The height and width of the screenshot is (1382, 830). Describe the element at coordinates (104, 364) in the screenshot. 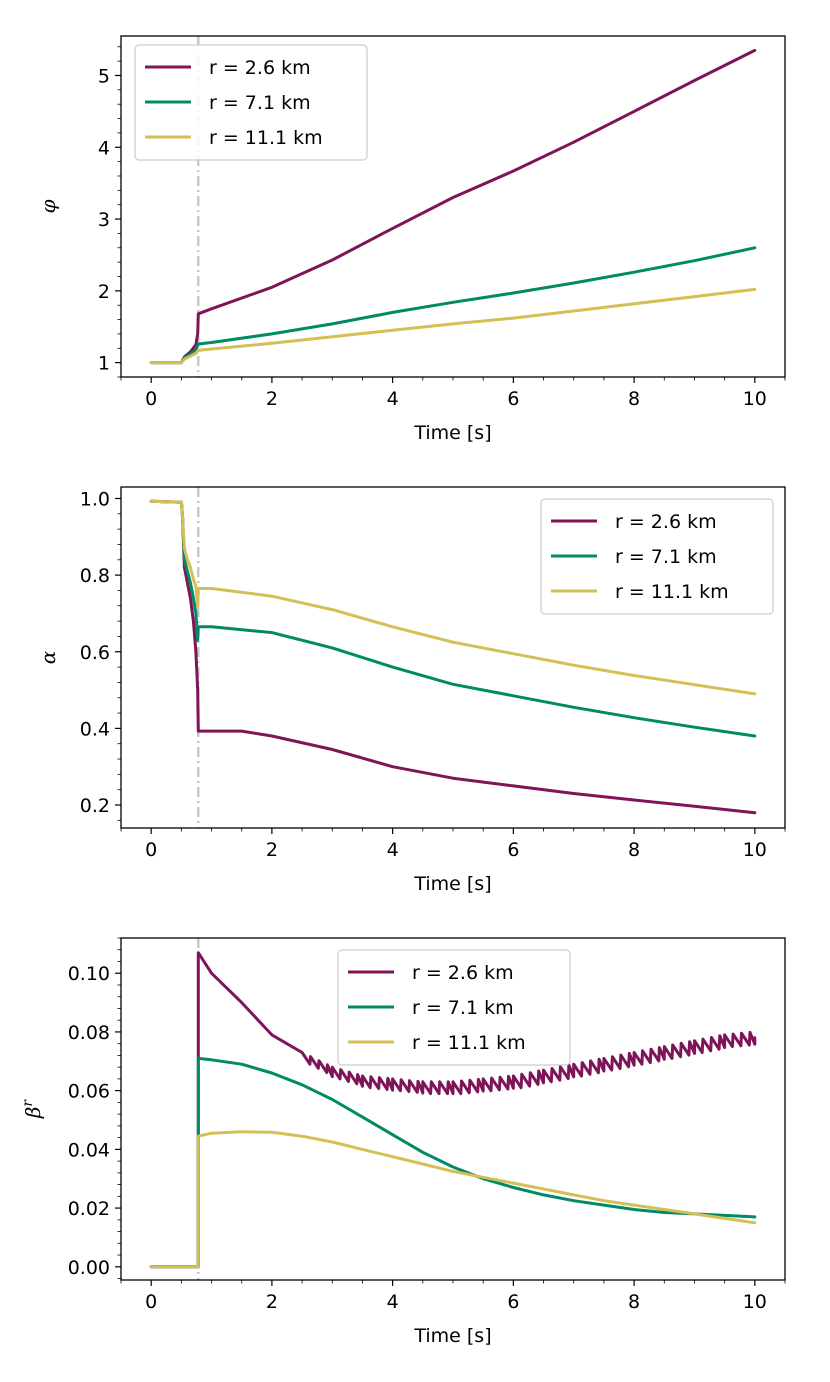

I see `y-tick-label: 1` at that location.